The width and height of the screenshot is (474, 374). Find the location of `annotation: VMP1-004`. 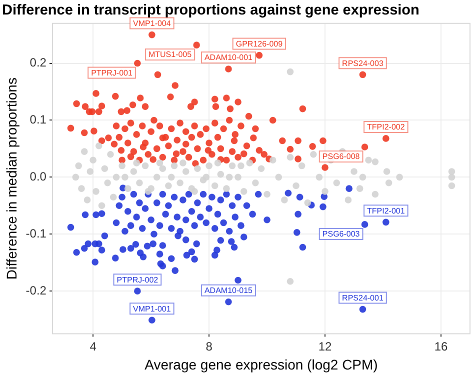

annotation: VMP1-004 is located at coordinates (152, 23).